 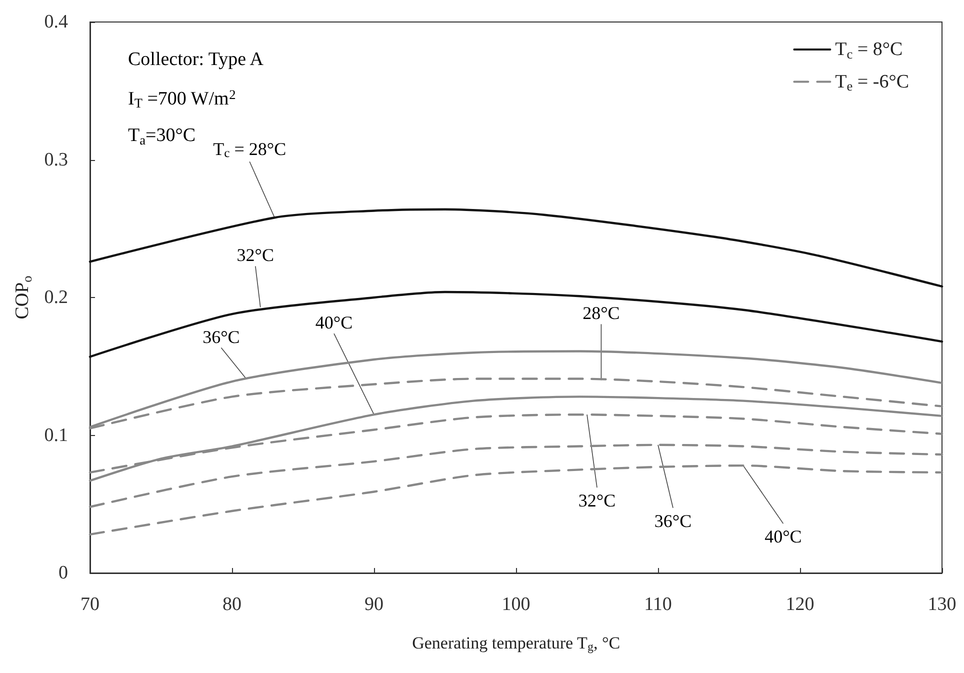 I want to click on y-axis-title: COPo, so click(x=23, y=297).